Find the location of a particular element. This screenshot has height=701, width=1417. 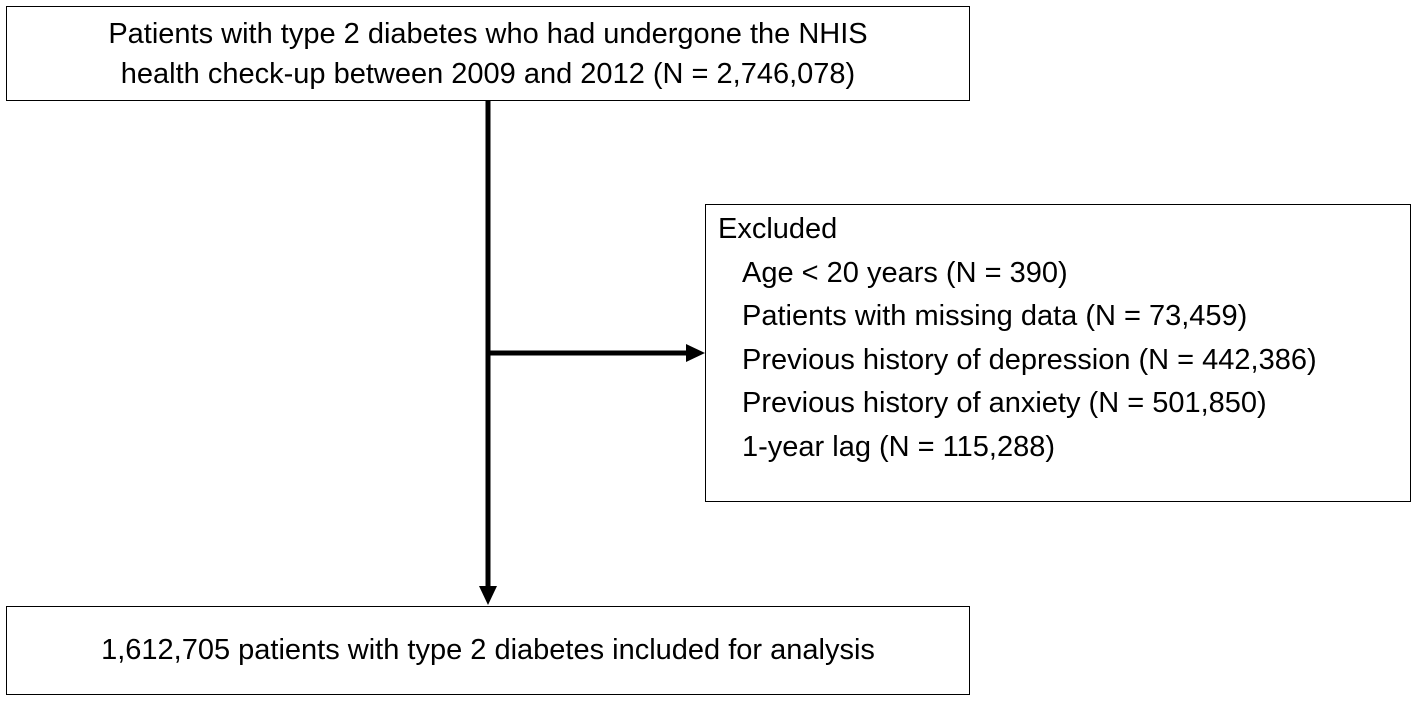

exclusion-arrowhead is located at coordinates (695, 353).